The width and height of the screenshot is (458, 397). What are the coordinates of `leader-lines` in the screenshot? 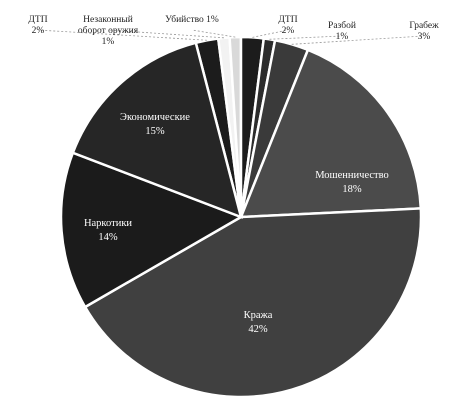 It's located at (231, 37).